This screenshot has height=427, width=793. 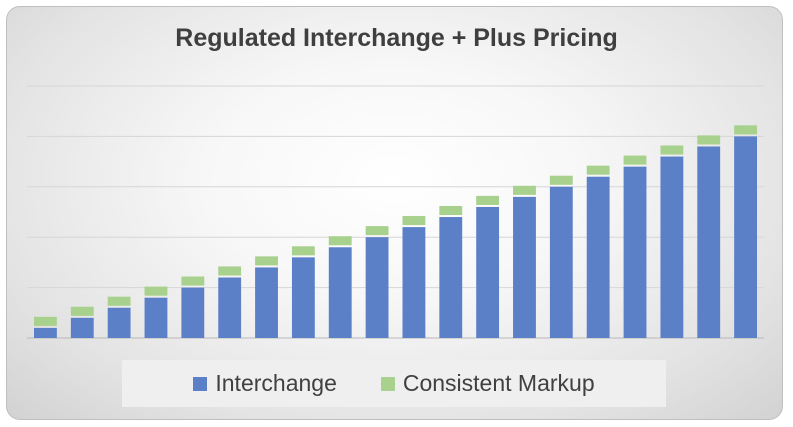 I want to click on legend-label-interchange: Interchange, so click(x=276, y=383).